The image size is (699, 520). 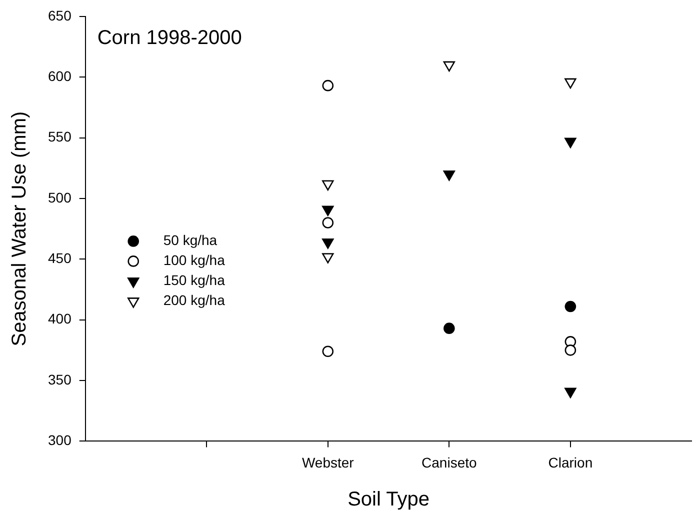 What do you see at coordinates (169, 37) in the screenshot?
I see `text: Corn 1998-2000` at bounding box center [169, 37].